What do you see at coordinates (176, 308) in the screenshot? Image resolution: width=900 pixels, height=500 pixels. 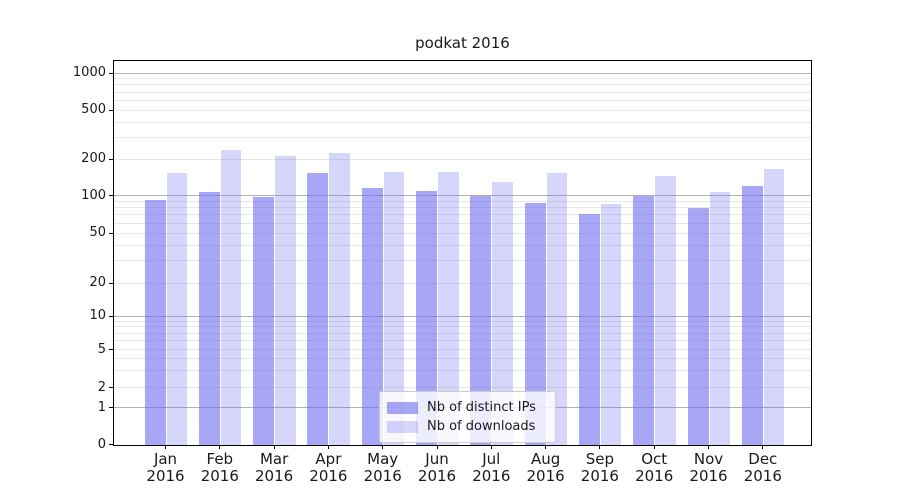 I see `bar-downloads-jan` at bounding box center [176, 308].